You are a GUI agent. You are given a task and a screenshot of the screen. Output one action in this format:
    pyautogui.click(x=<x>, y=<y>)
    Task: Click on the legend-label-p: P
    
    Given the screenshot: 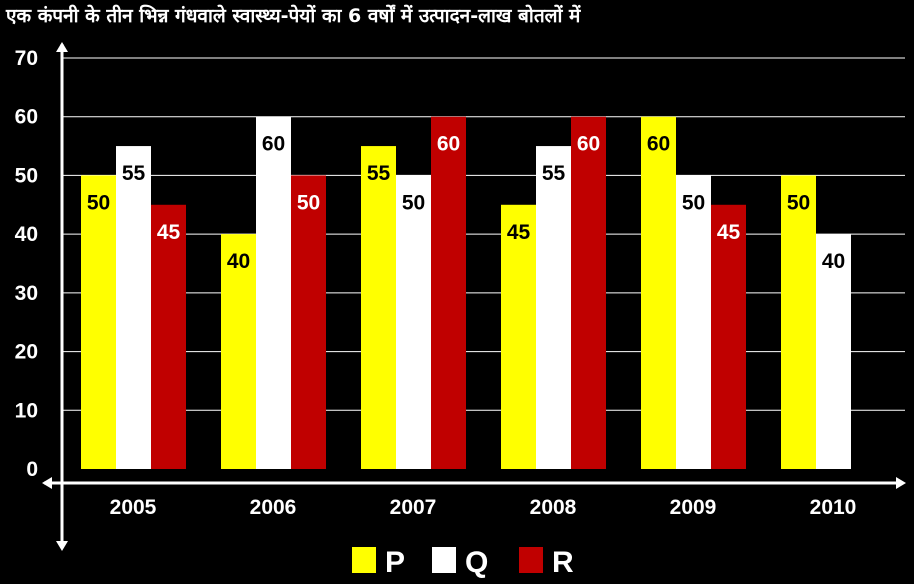 What is the action you would take?
    pyautogui.click(x=395, y=562)
    